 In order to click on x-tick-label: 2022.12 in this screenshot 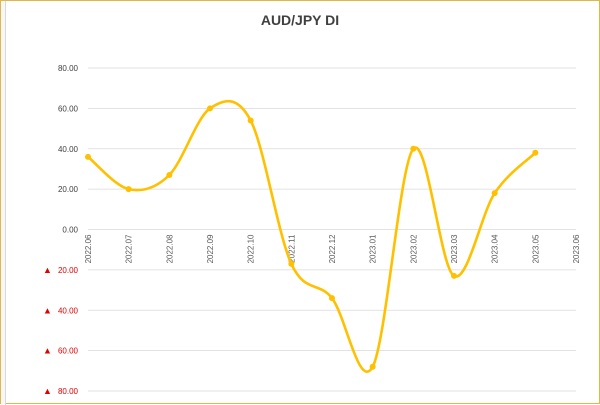, I will do `click(332, 248)`.